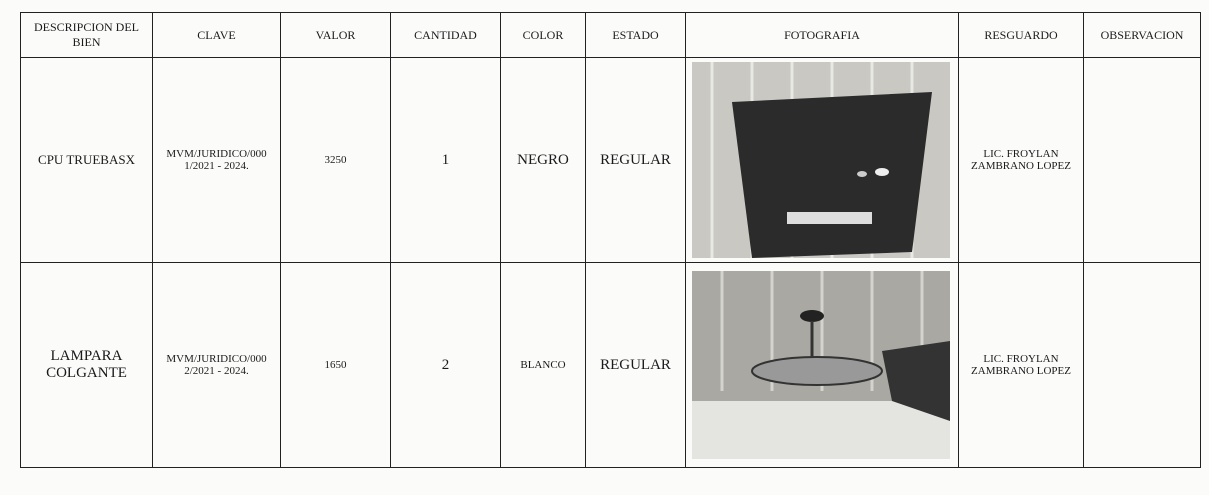  Describe the element at coordinates (216, 35) in the screenshot. I see `header-cell: CLAVE` at that location.